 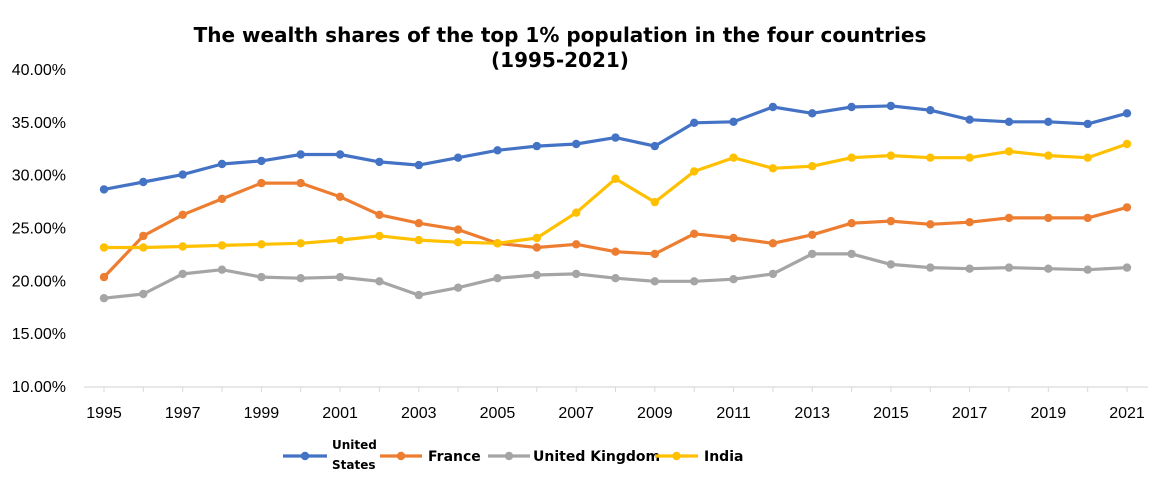 I want to click on x-tick-label: 2019, so click(x=1049, y=413).